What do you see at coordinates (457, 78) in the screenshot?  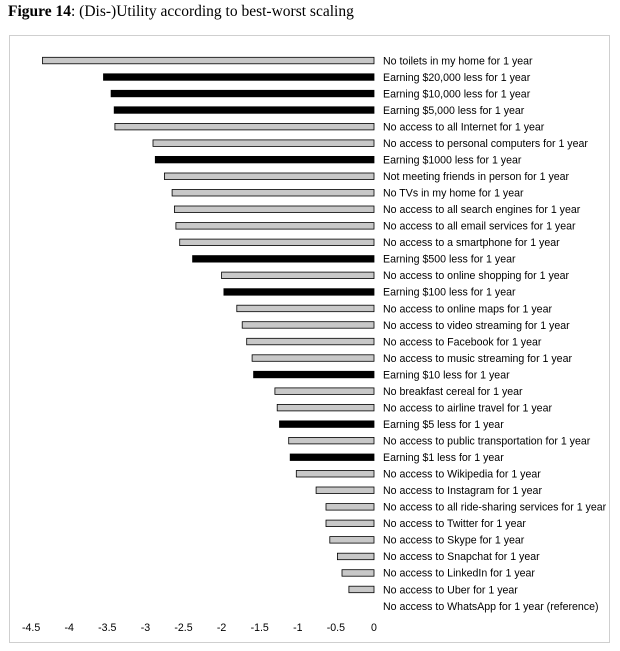 I see `bar-label-1: Earning $20,000 less for 1 year` at bounding box center [457, 78].